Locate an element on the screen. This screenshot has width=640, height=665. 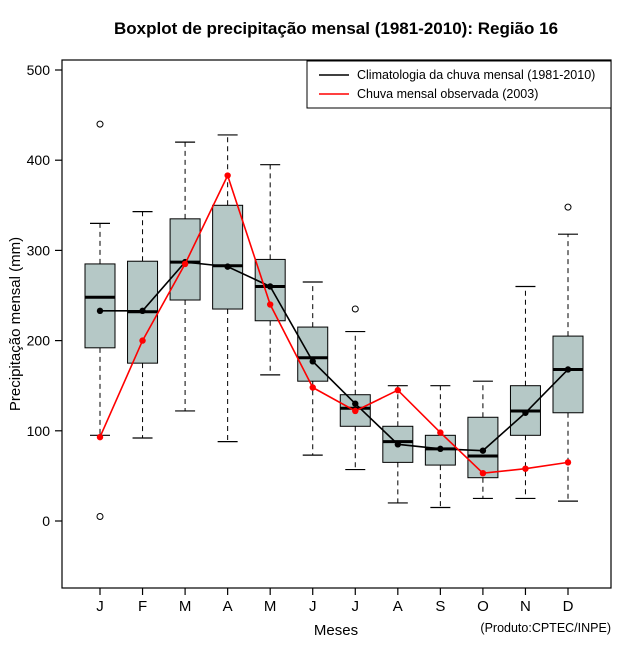
svg-text: 400 is located at coordinates (39, 160).